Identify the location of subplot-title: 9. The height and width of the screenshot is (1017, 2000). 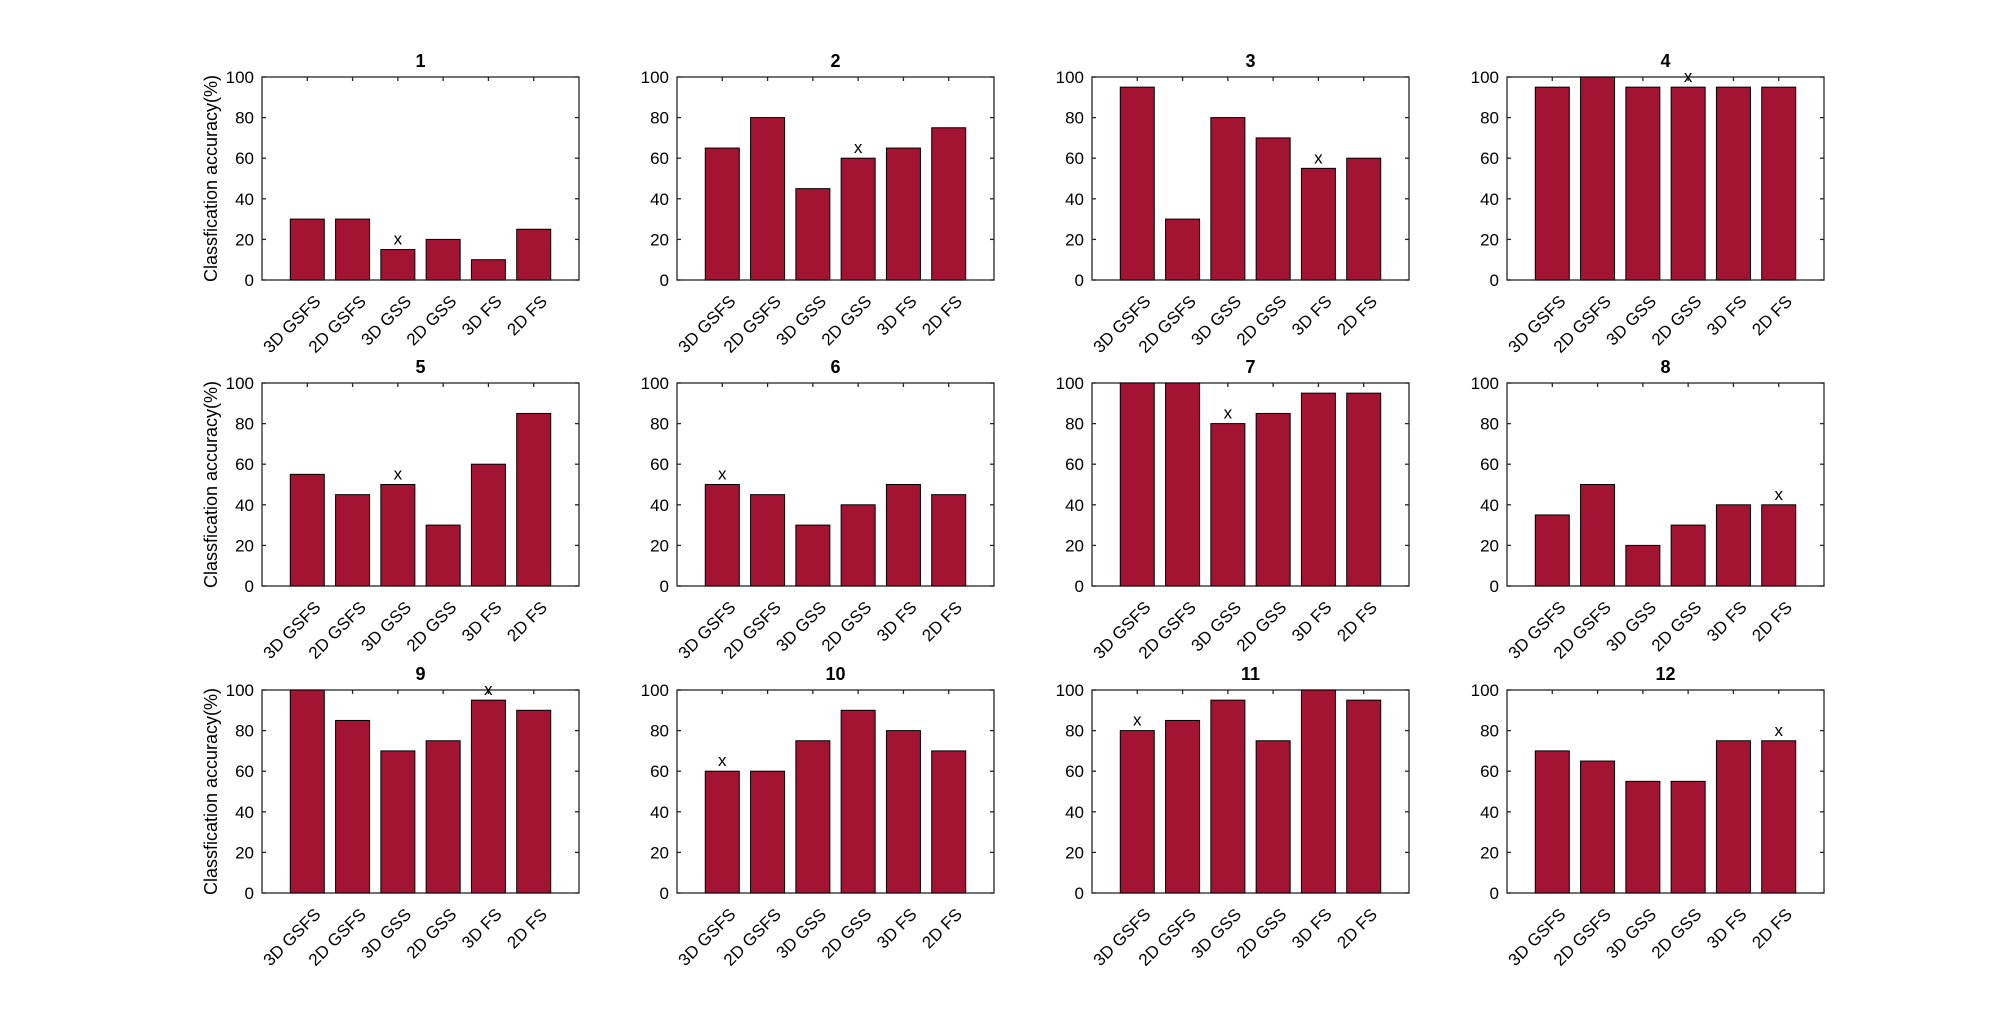
(420, 674).